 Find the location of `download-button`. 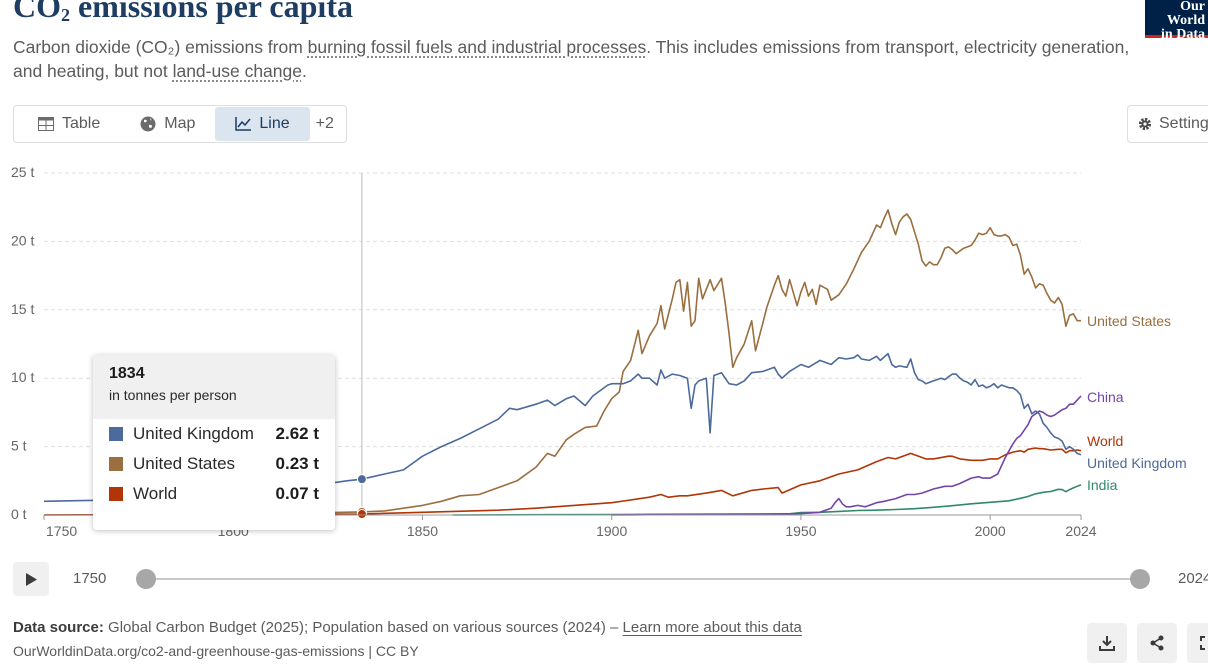

download-button is located at coordinates (1107, 643).